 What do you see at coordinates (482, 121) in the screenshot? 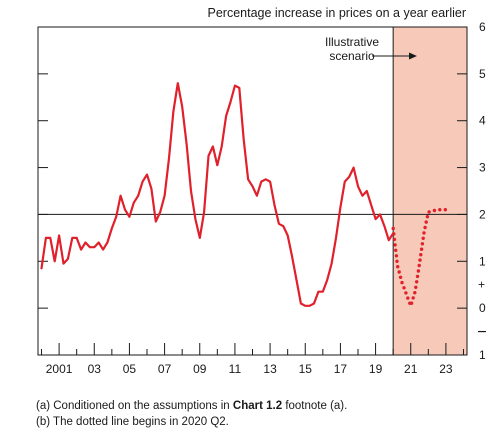
I see `y-tick-label: 4` at bounding box center [482, 121].